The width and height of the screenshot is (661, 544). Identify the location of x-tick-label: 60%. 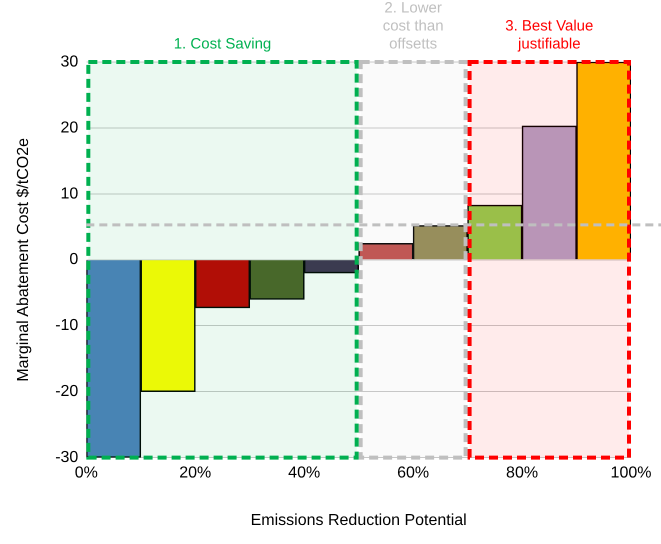
(413, 473).